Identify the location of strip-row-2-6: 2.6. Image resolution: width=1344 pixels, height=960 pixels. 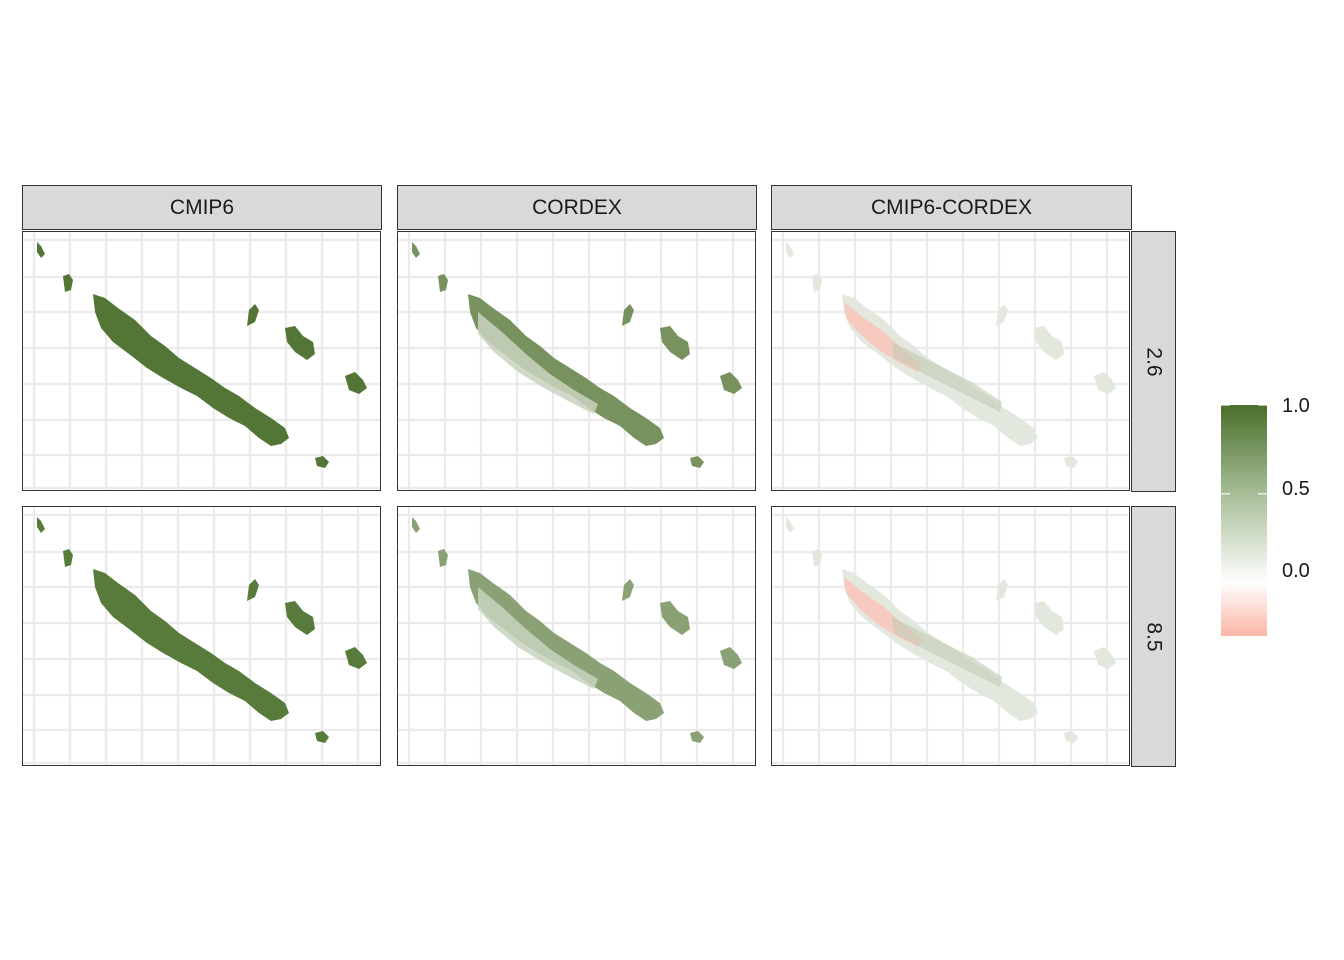
(1153, 361).